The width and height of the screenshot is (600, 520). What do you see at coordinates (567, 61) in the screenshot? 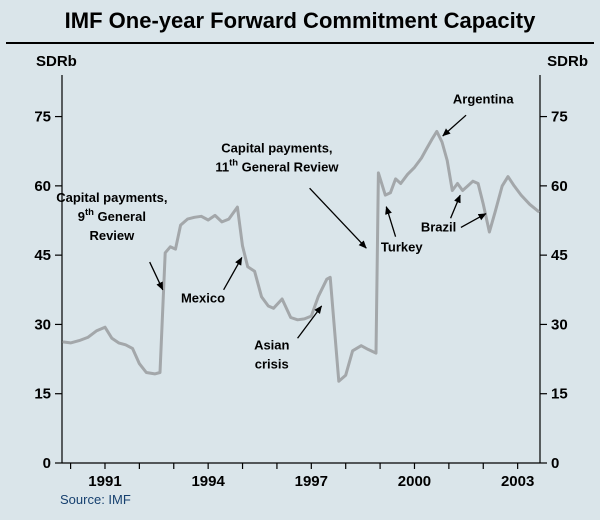
I see `y-axis-unit-right: SDRb` at bounding box center [567, 61].